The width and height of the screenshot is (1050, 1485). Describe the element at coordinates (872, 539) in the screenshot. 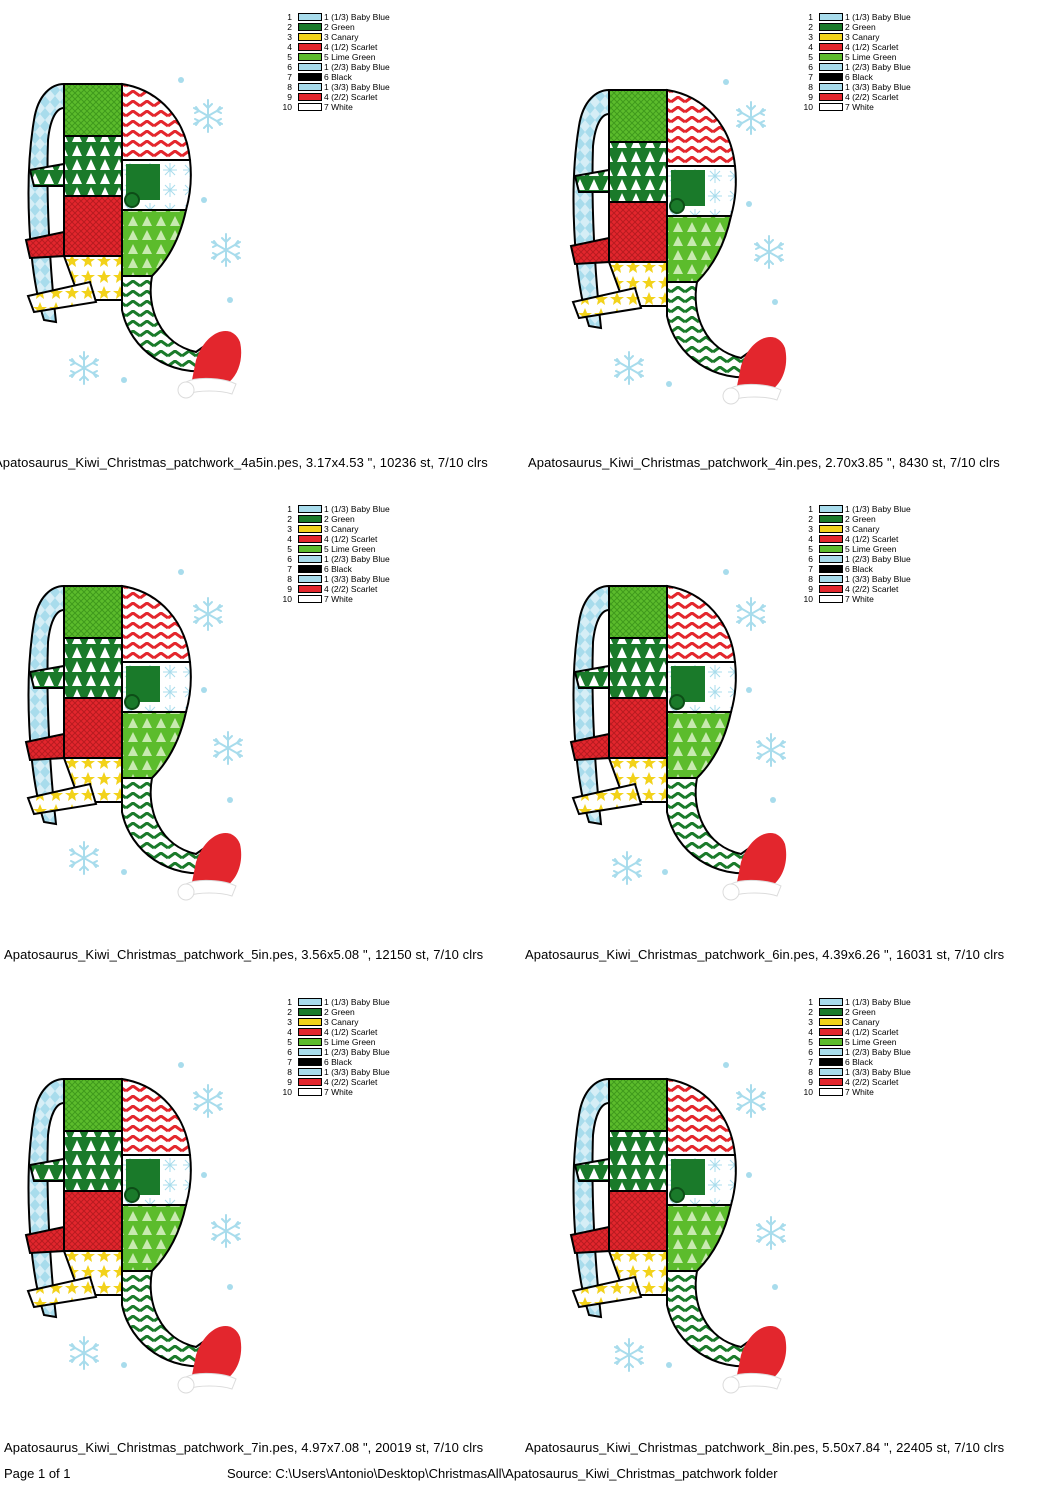

I see `legend-label: 4 (1/2) Scarlet` at that location.